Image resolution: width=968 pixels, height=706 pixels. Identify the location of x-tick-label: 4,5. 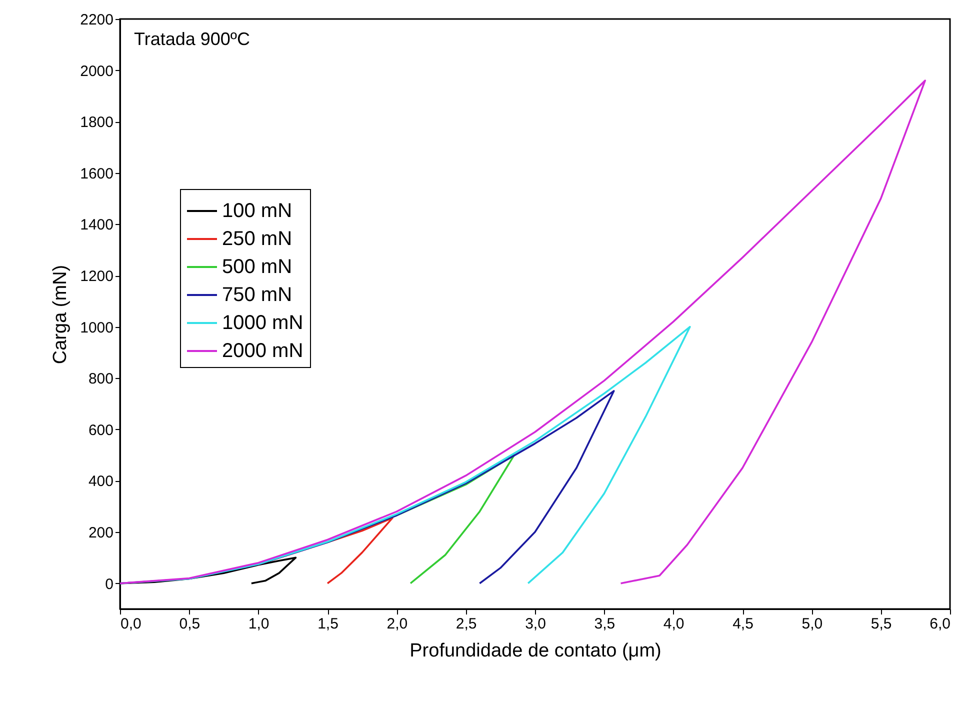
(743, 624).